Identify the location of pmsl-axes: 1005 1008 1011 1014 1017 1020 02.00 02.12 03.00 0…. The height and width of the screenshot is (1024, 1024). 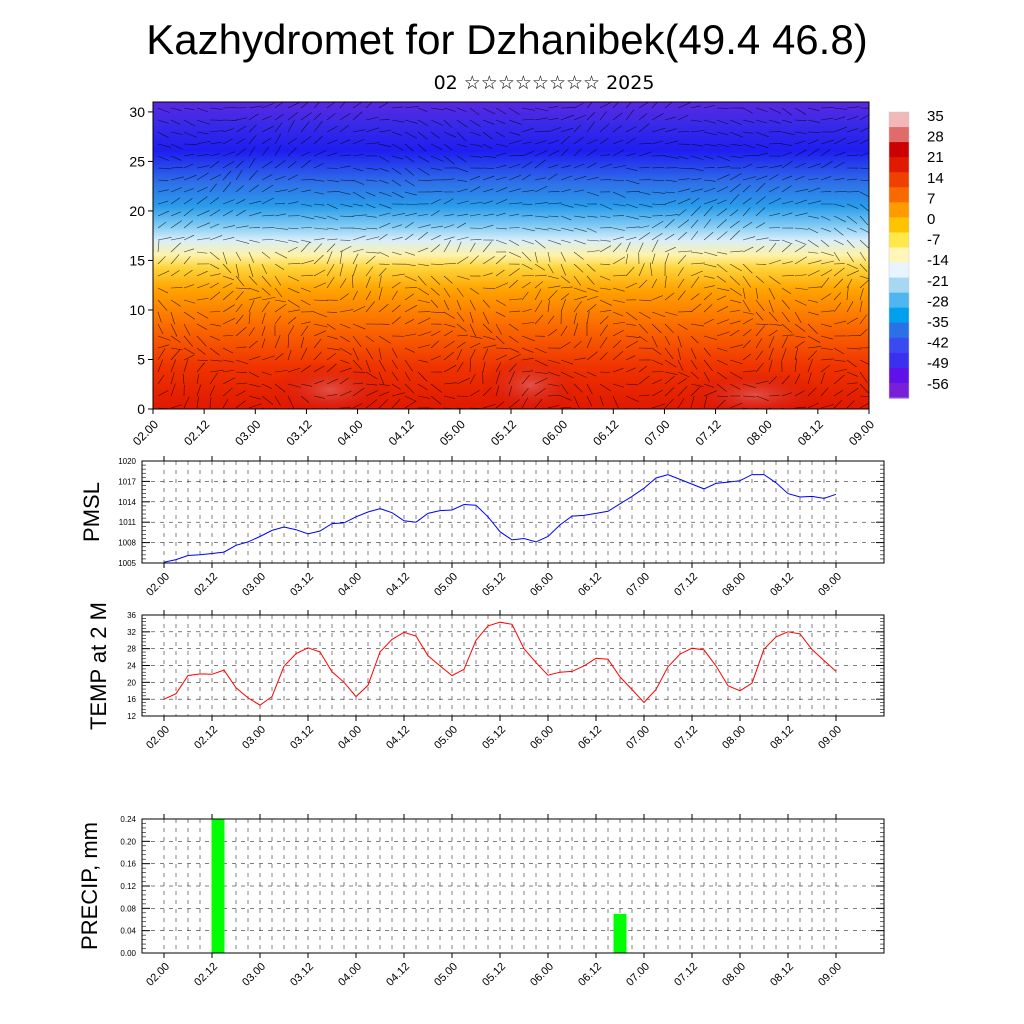
(501, 527).